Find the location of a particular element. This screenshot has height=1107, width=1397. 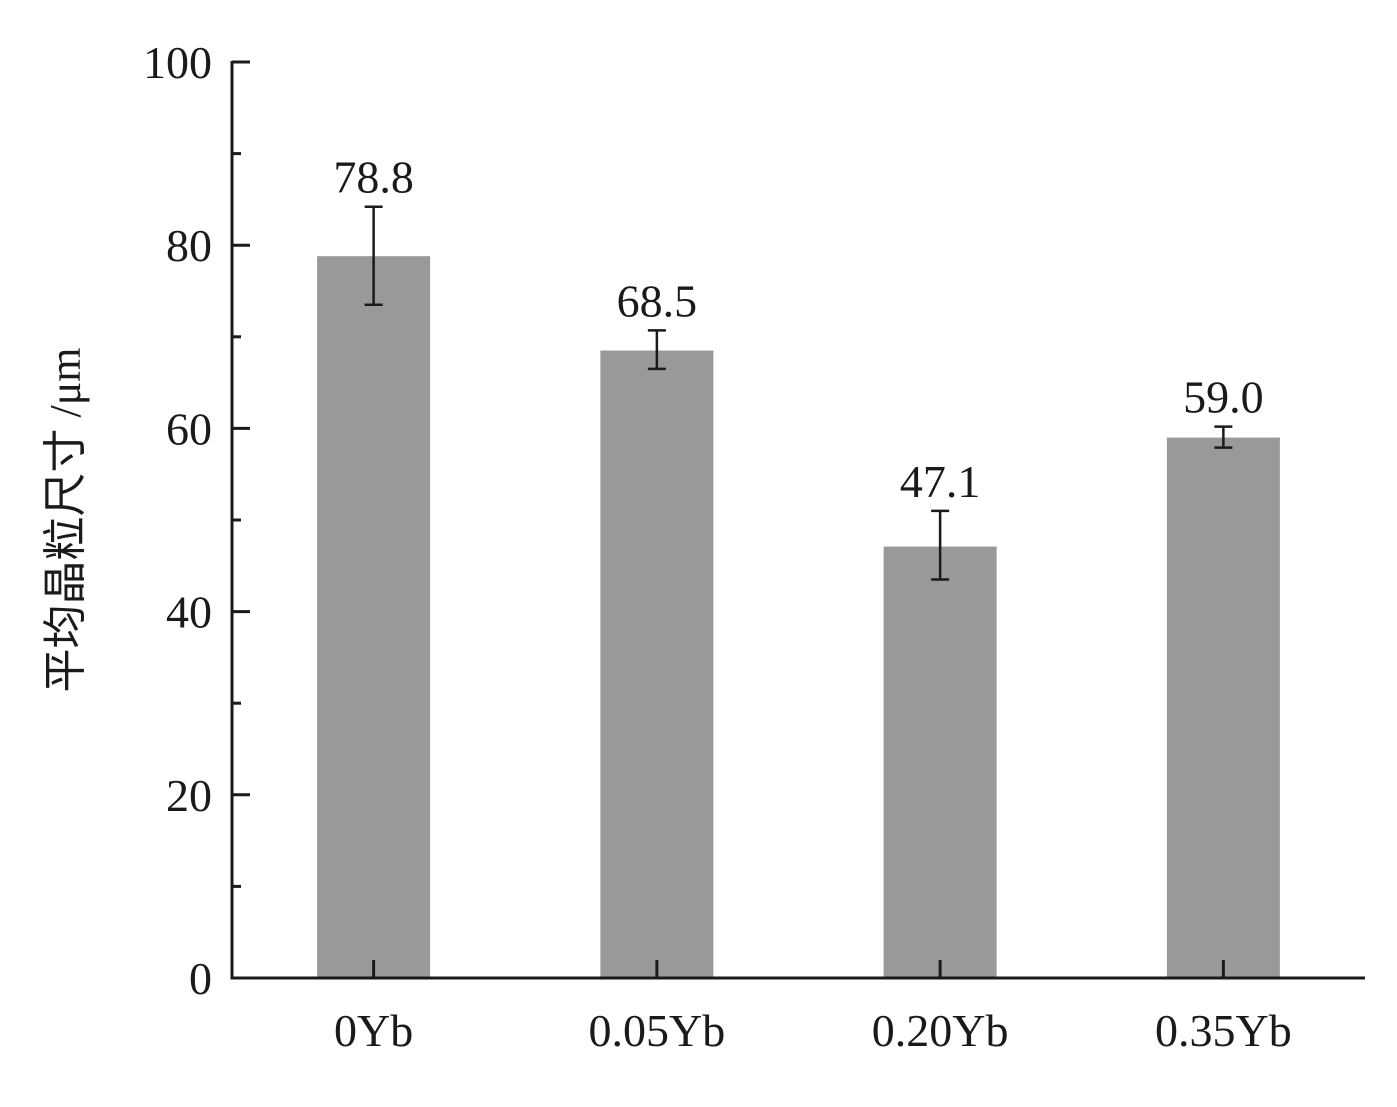

x-tick-label: 0.35Yb is located at coordinates (1223, 1030).